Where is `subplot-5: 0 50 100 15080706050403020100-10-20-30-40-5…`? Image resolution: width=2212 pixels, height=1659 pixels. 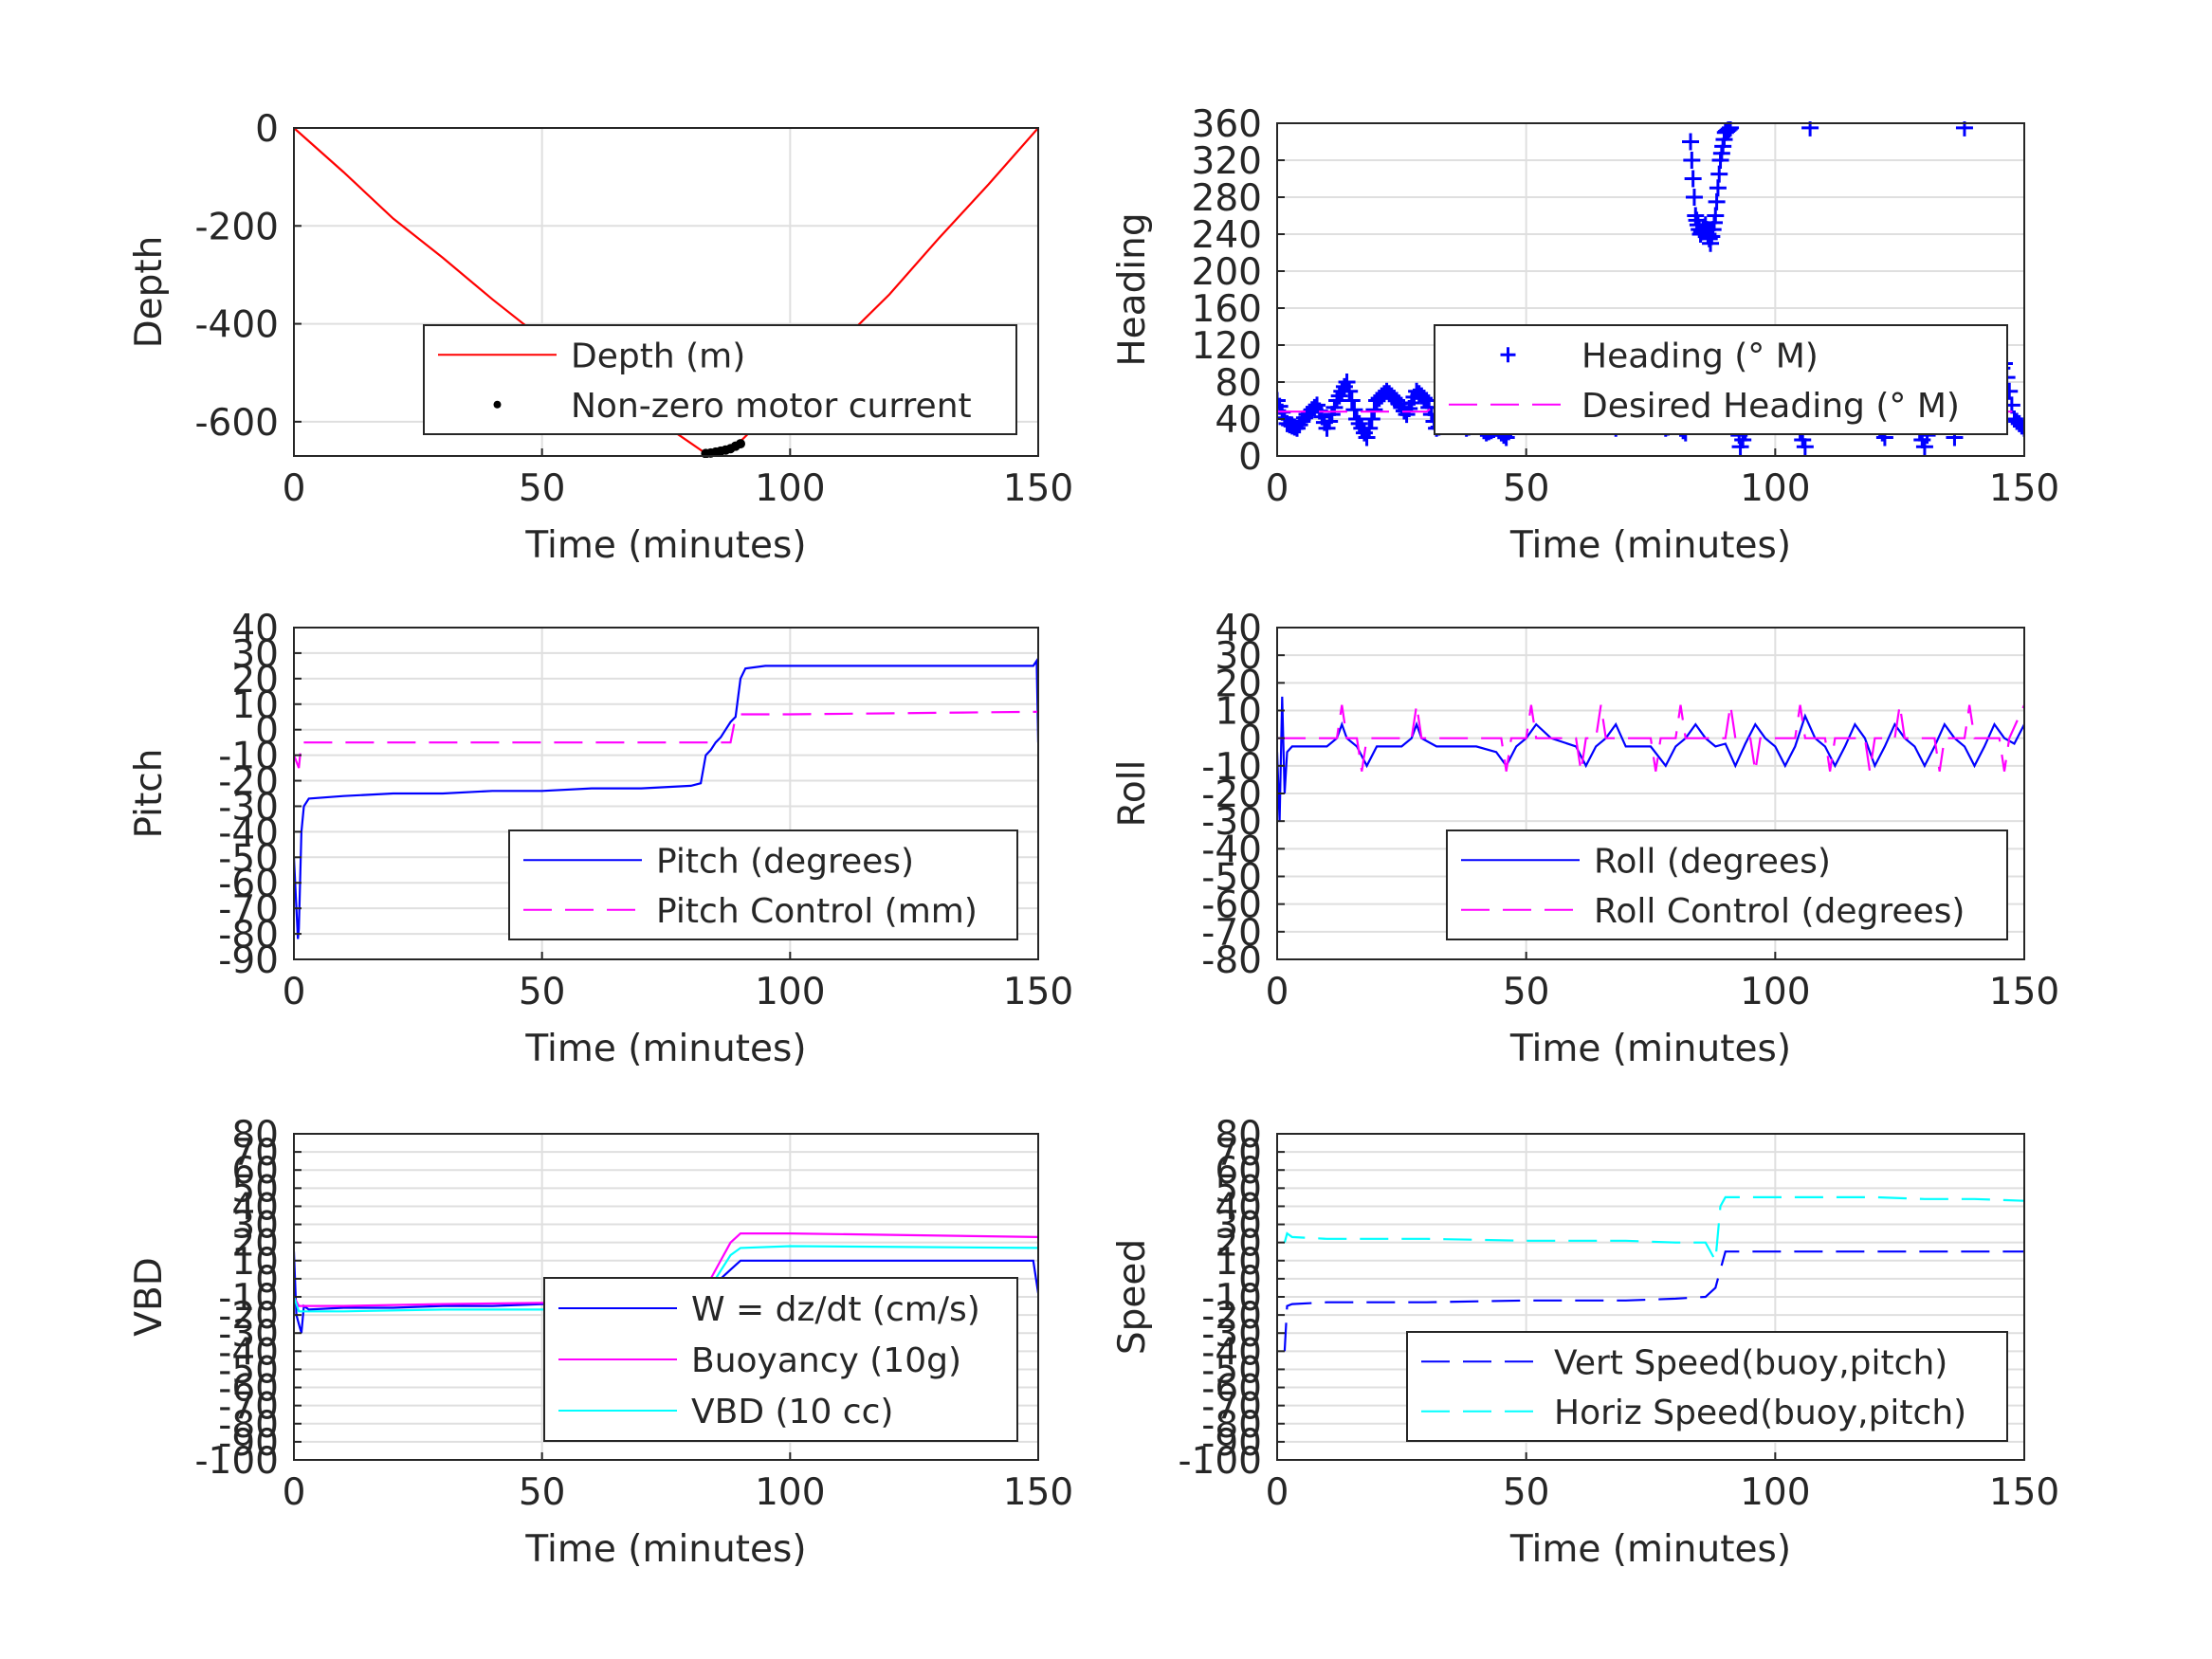 subplot-5: 0 50 100 15080706050403020100-10-20-30-40-5… is located at coordinates (600, 1342).